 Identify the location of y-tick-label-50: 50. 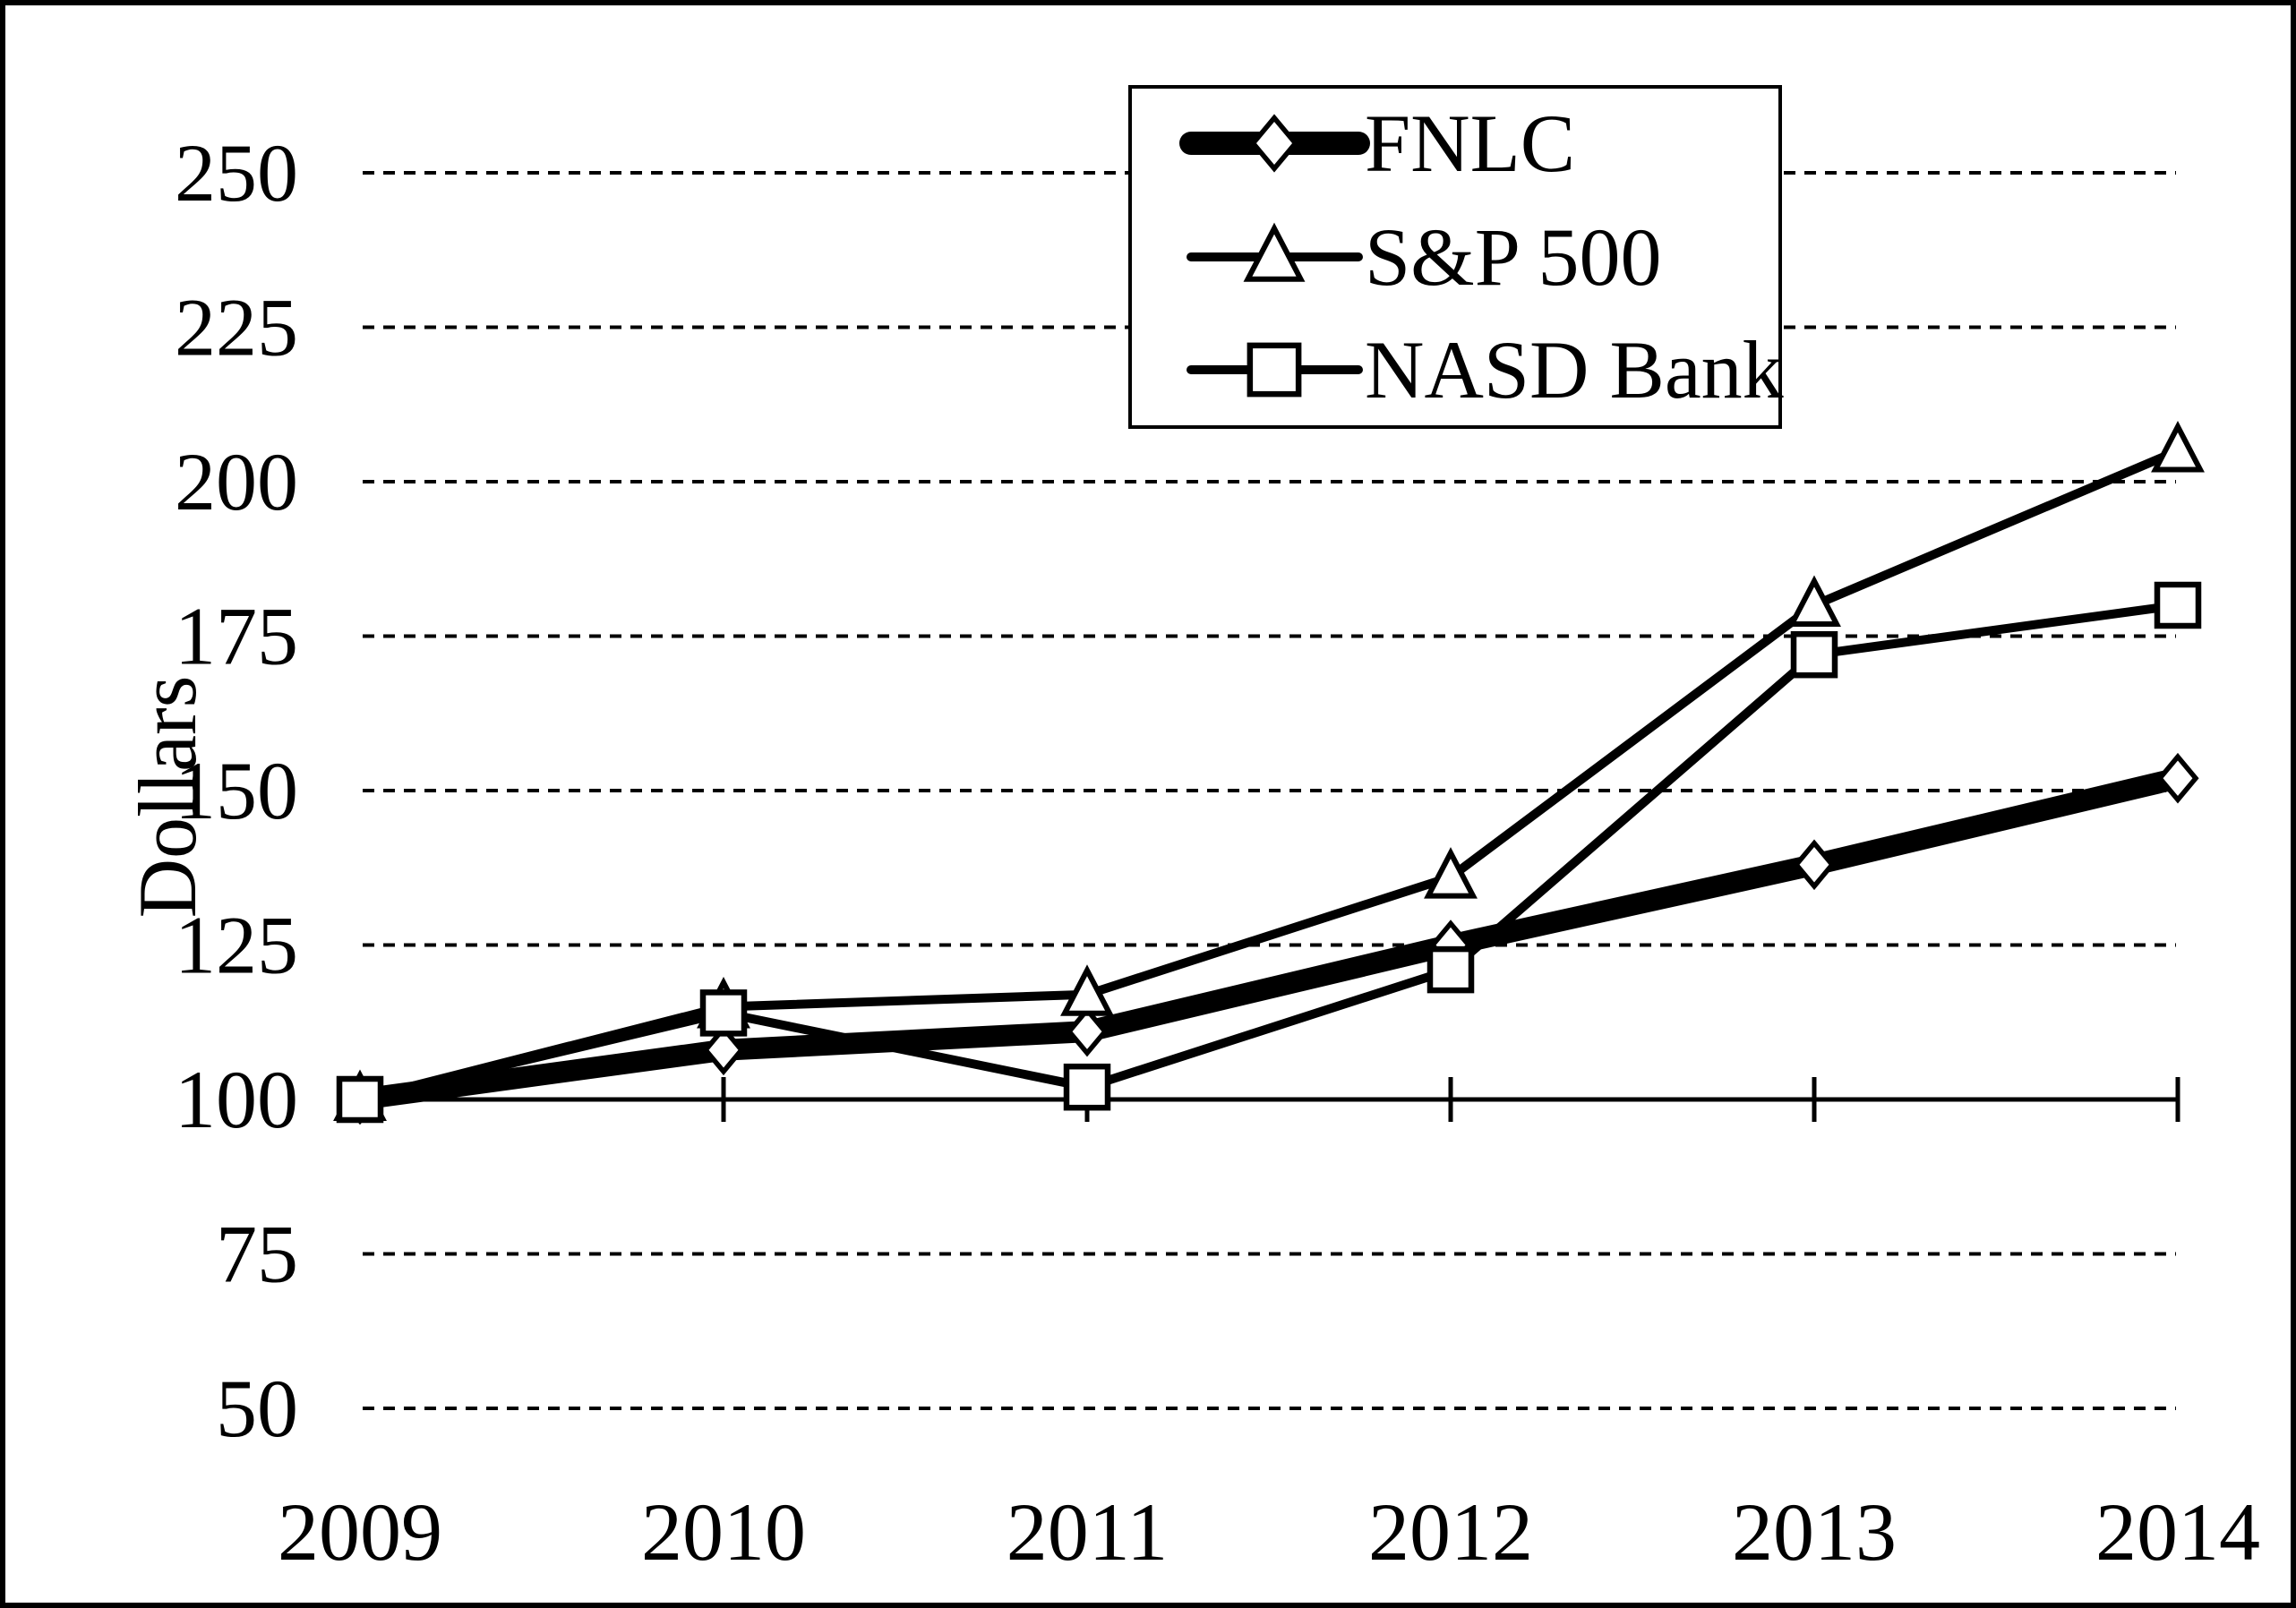
(257, 1409).